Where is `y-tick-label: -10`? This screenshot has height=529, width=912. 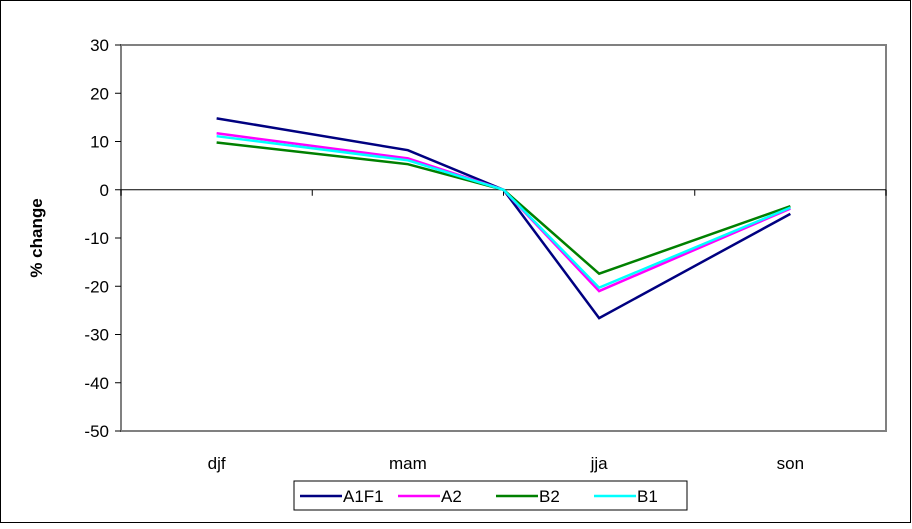 y-tick-label: -10 is located at coordinates (96, 238).